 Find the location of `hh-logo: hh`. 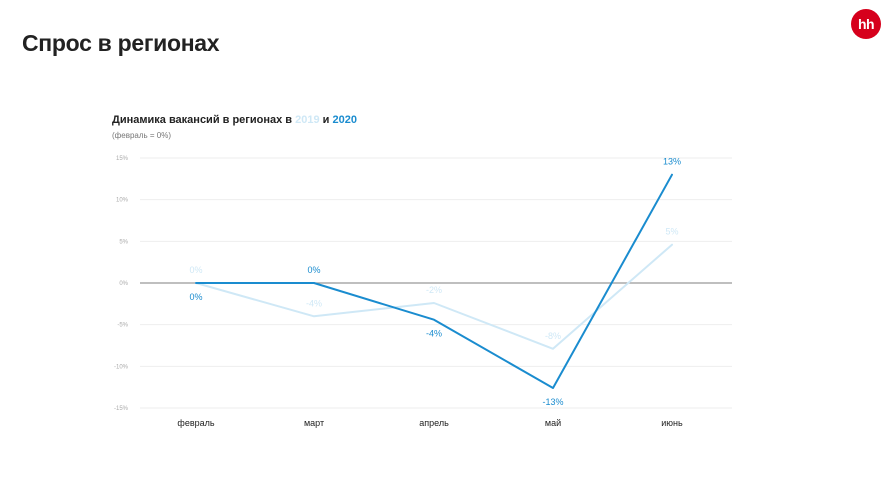

hh-logo: hh is located at coordinates (866, 24).